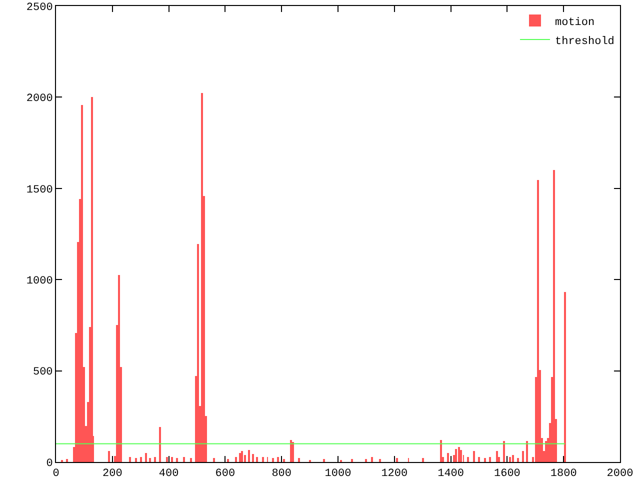  I want to click on x-tick-label: 1600, so click(507, 474).